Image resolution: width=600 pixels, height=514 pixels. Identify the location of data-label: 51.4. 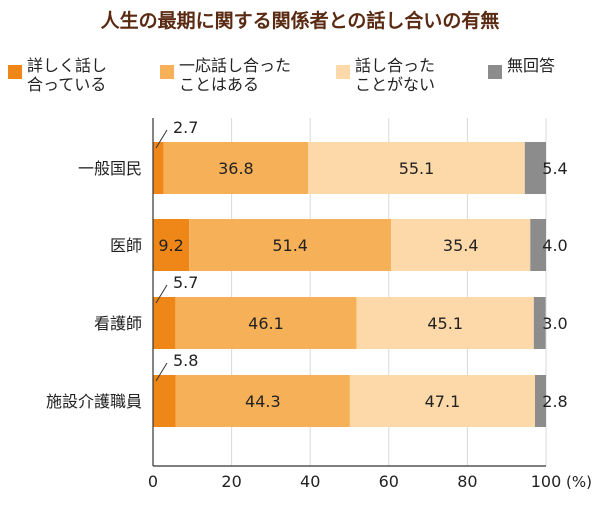
(290, 245).